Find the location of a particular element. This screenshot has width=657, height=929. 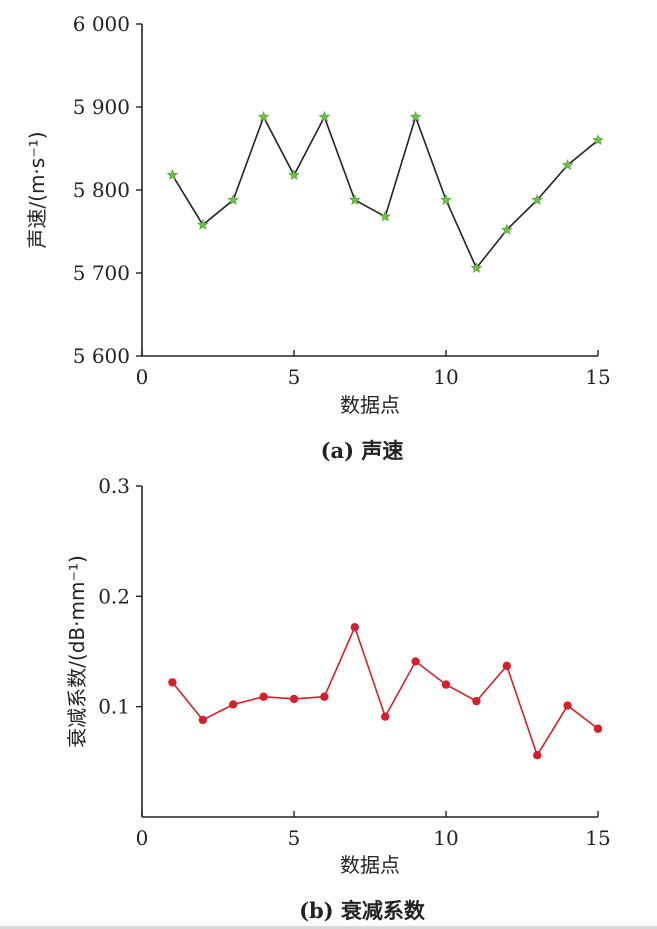

y-axis-title: 衰减系数/(dB·mm⁻¹) is located at coordinates (77, 651).